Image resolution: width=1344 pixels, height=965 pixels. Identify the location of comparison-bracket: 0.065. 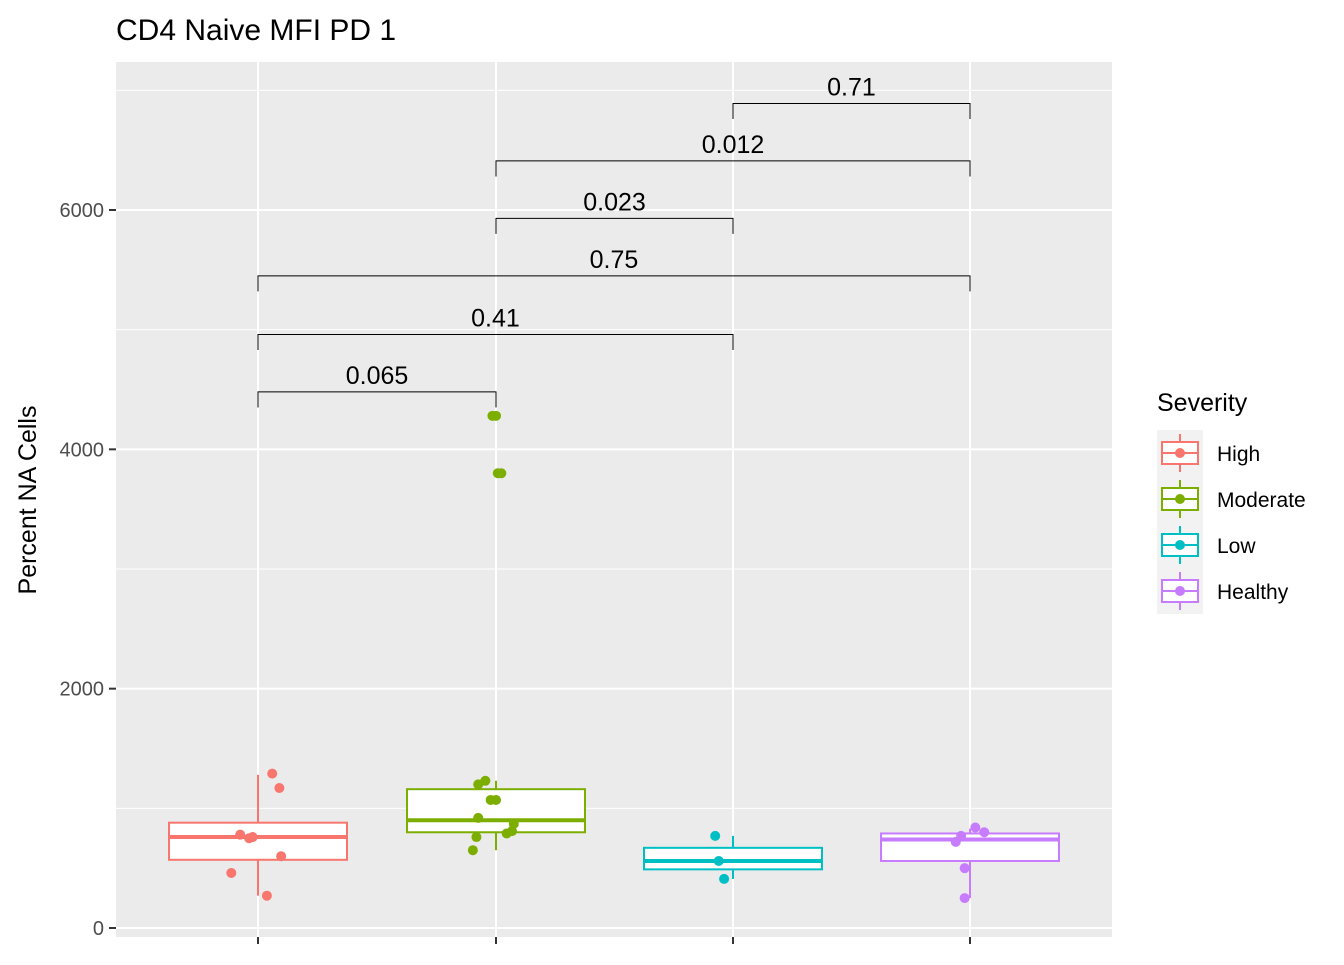
(377, 385).